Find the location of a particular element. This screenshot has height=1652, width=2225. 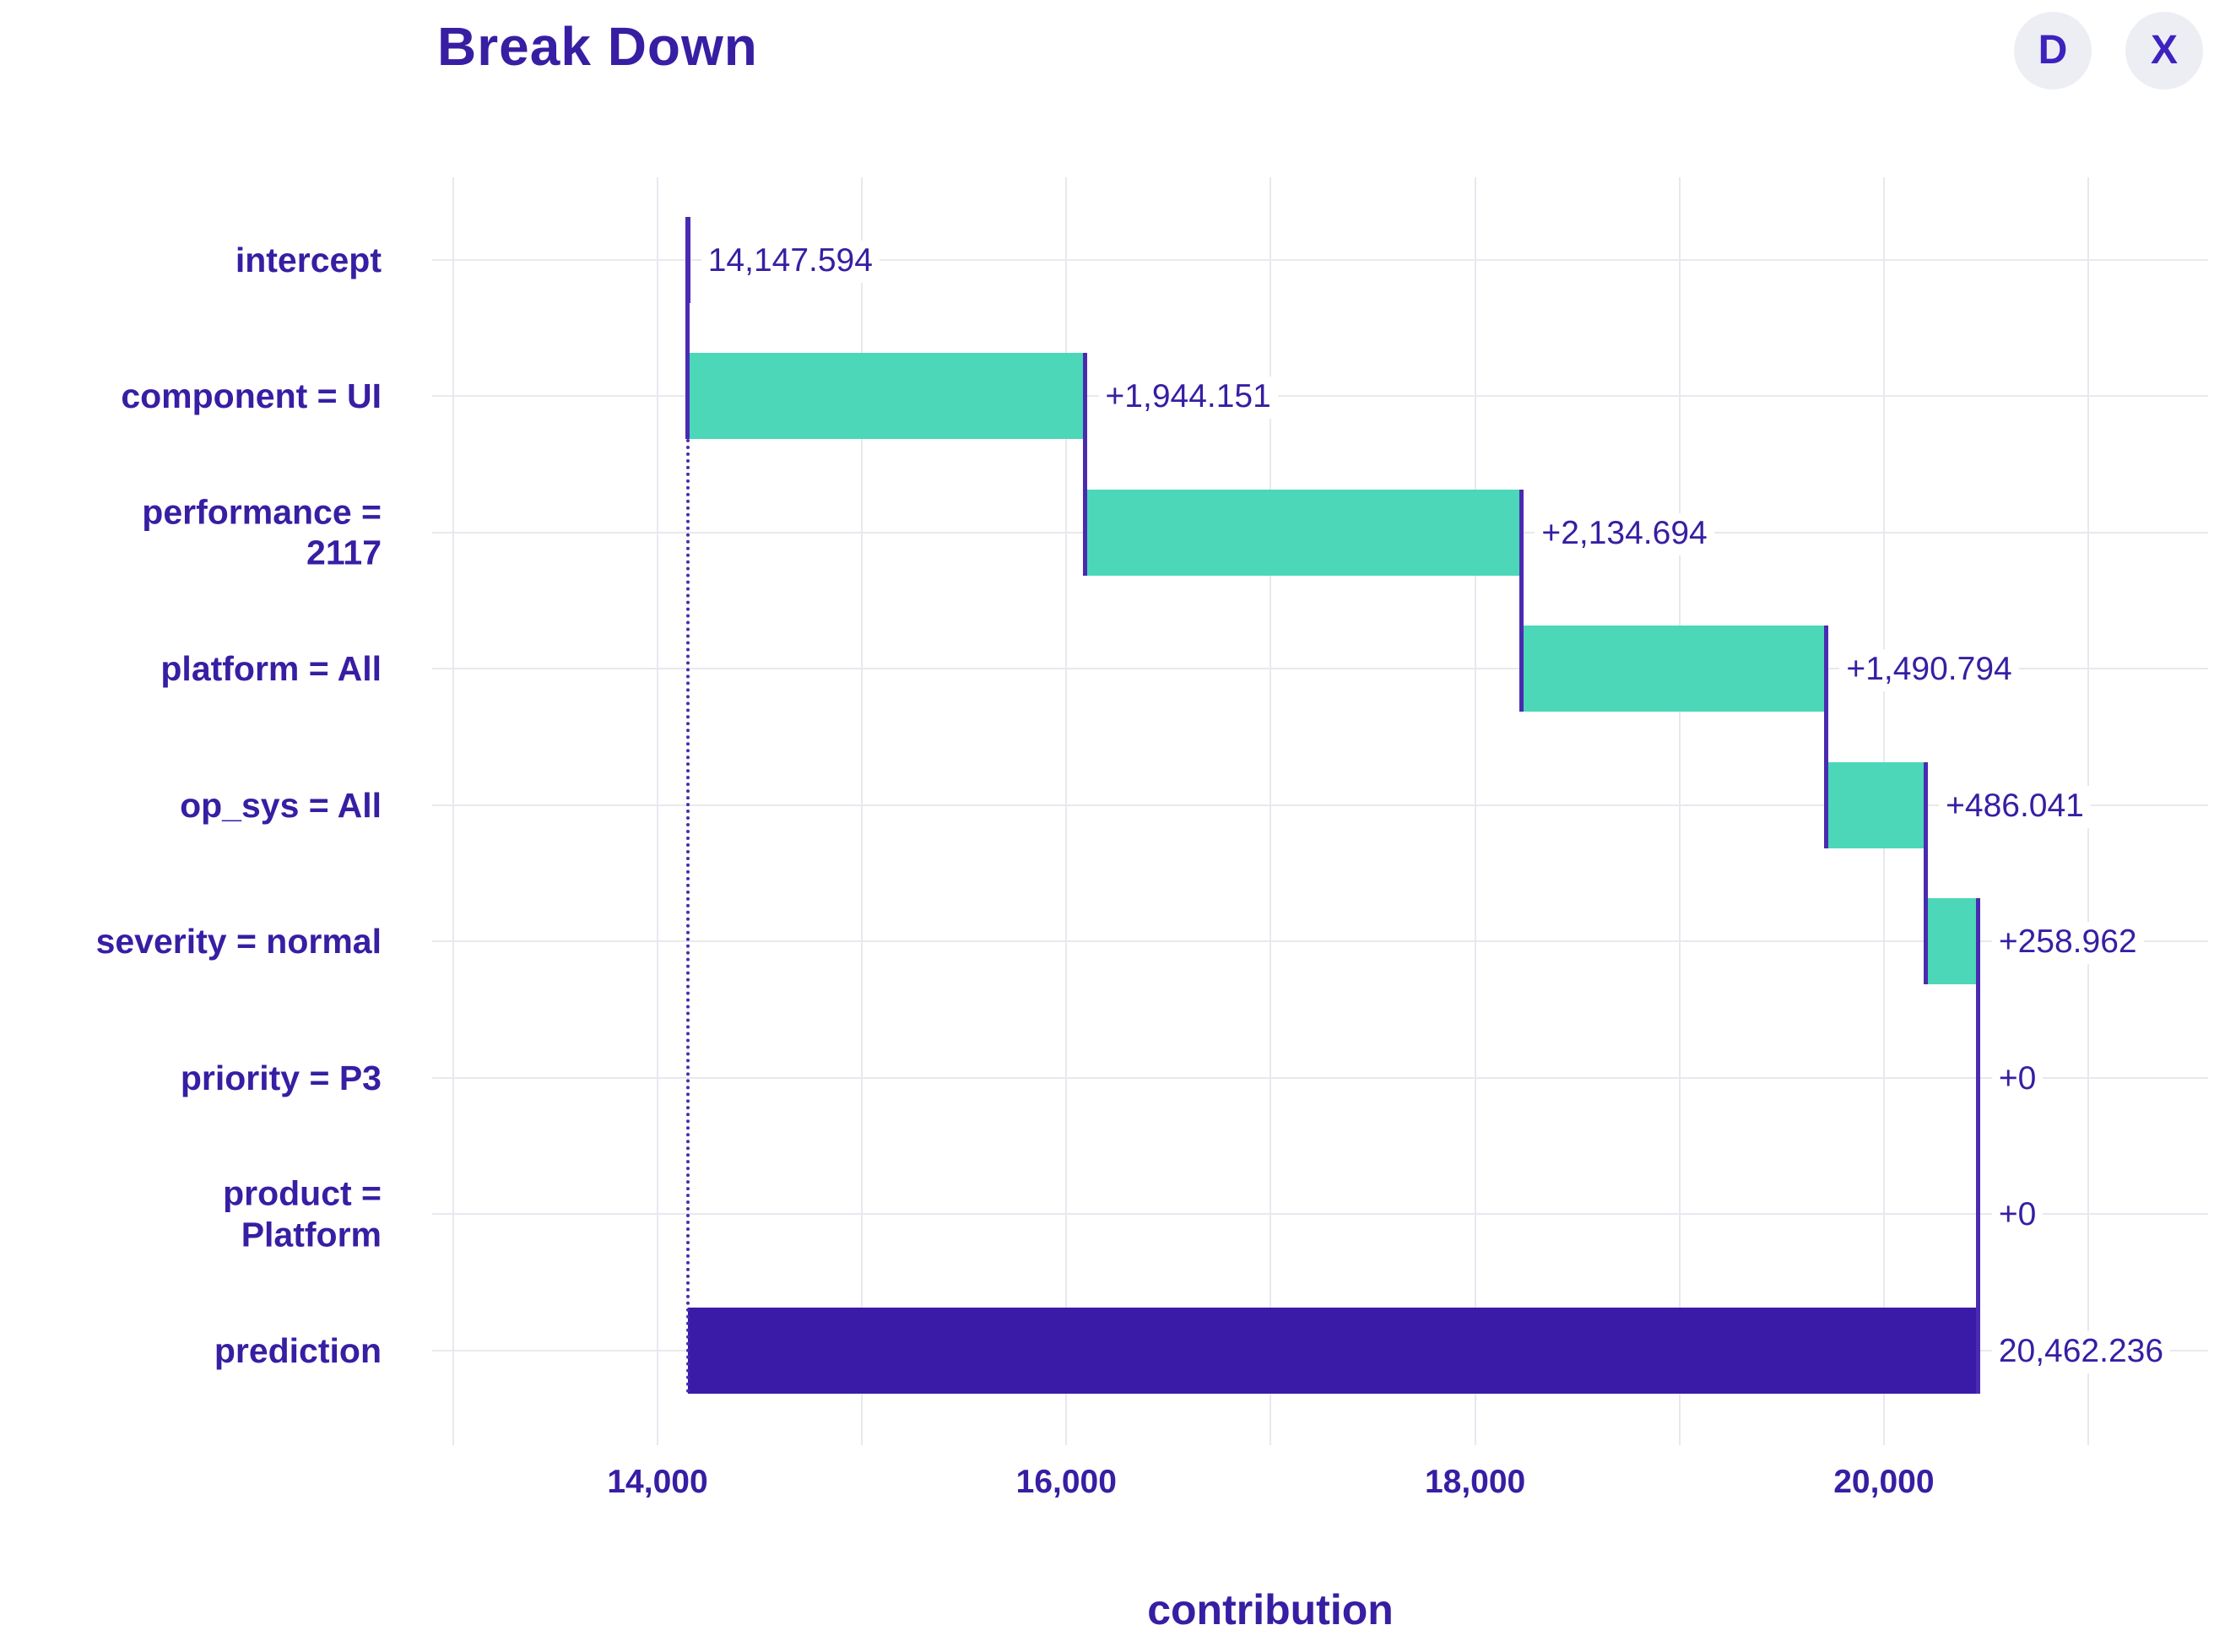

prediction-bar is located at coordinates (1333, 1351).